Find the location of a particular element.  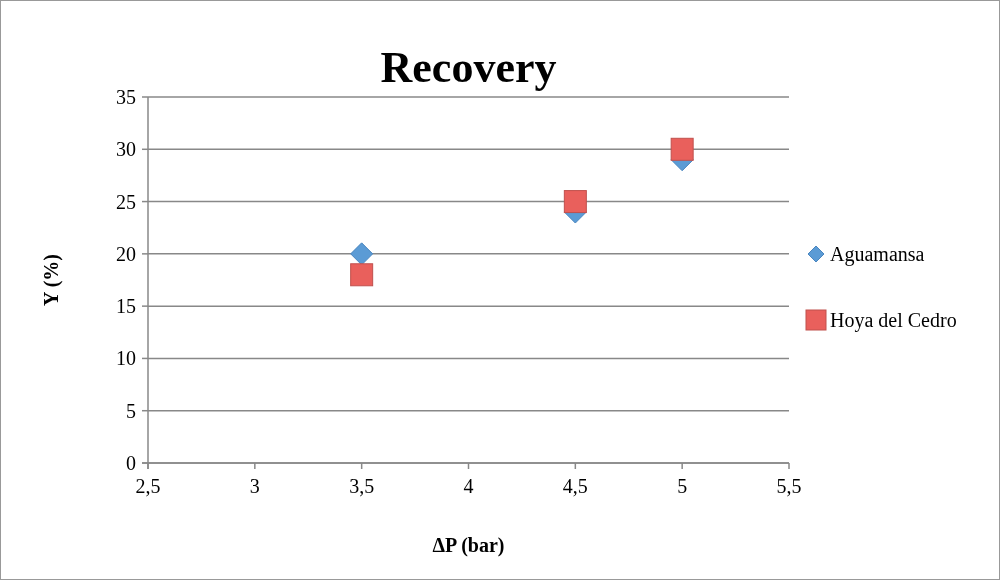

x-tick-label: 3,5 is located at coordinates (362, 486).